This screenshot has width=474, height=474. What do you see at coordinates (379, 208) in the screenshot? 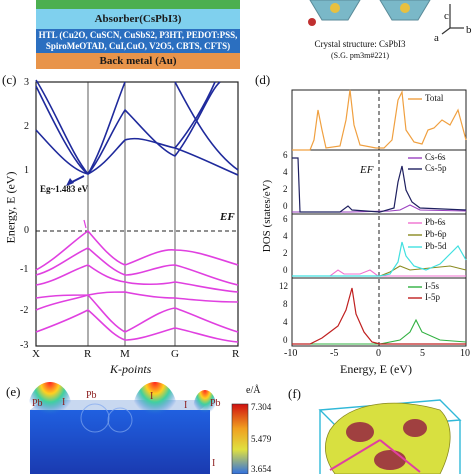
I see `dos-cs6s-curve` at bounding box center [379, 208].